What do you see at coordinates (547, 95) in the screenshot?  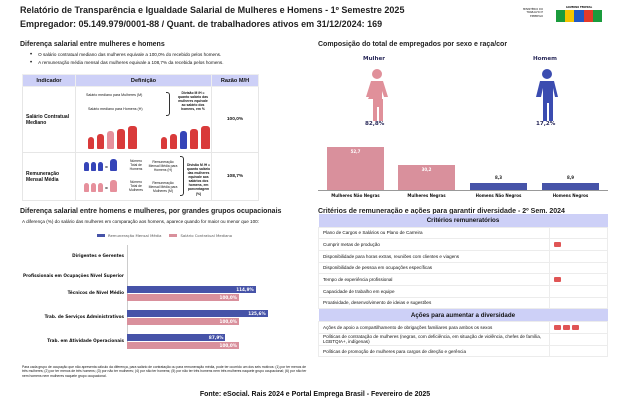 I see `man-icon` at bounding box center [547, 95].